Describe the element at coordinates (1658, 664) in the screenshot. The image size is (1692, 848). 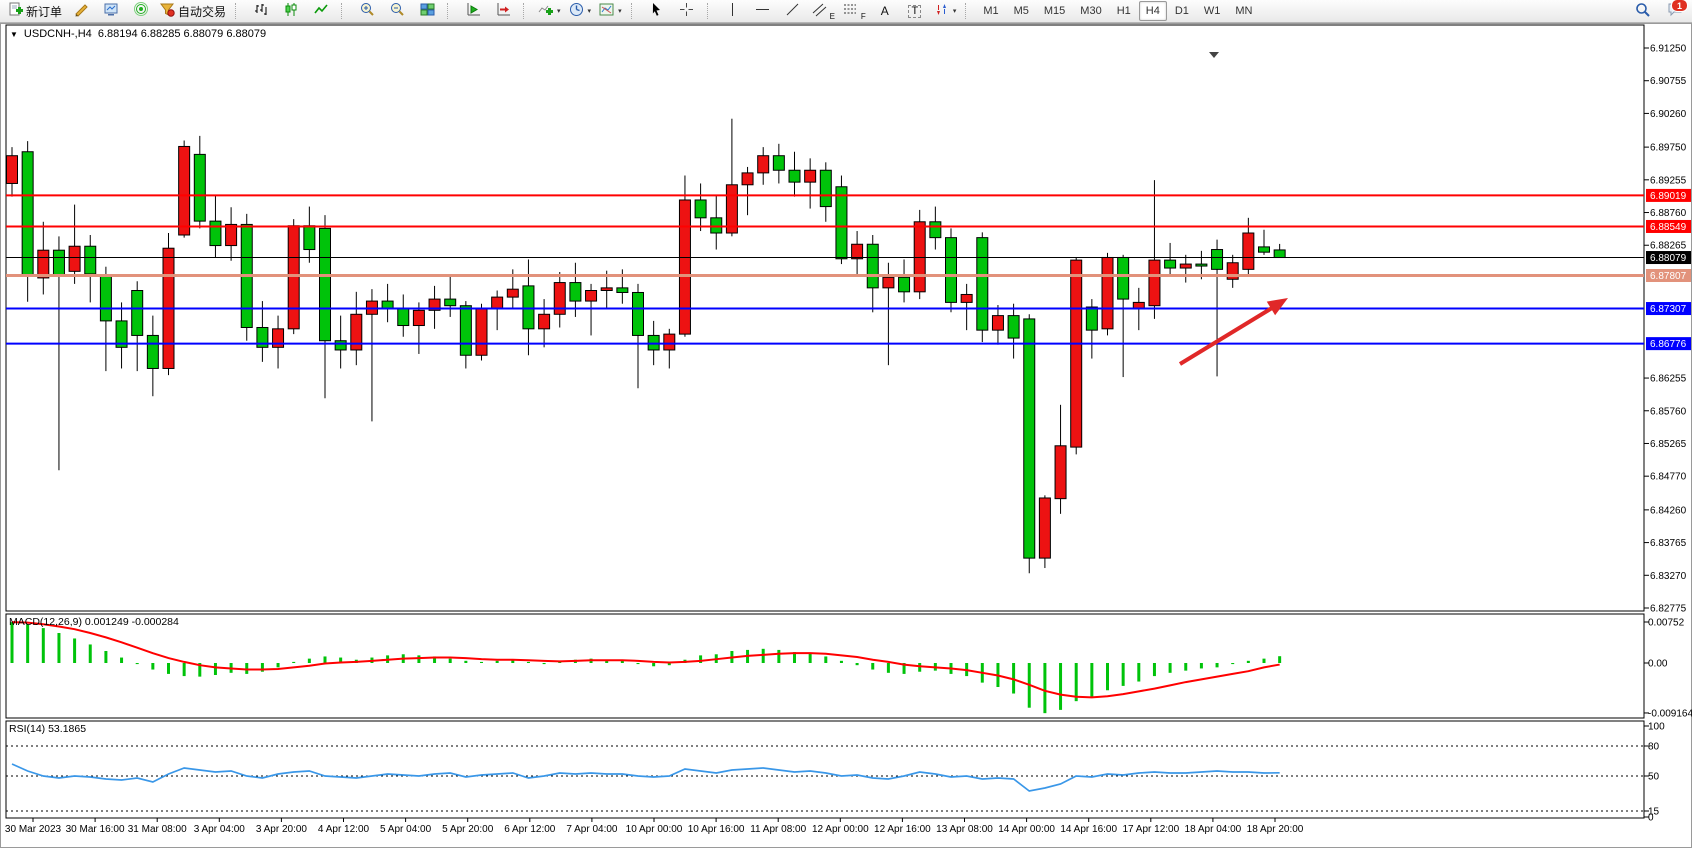
I see `svg-text: 0.00` at that location.